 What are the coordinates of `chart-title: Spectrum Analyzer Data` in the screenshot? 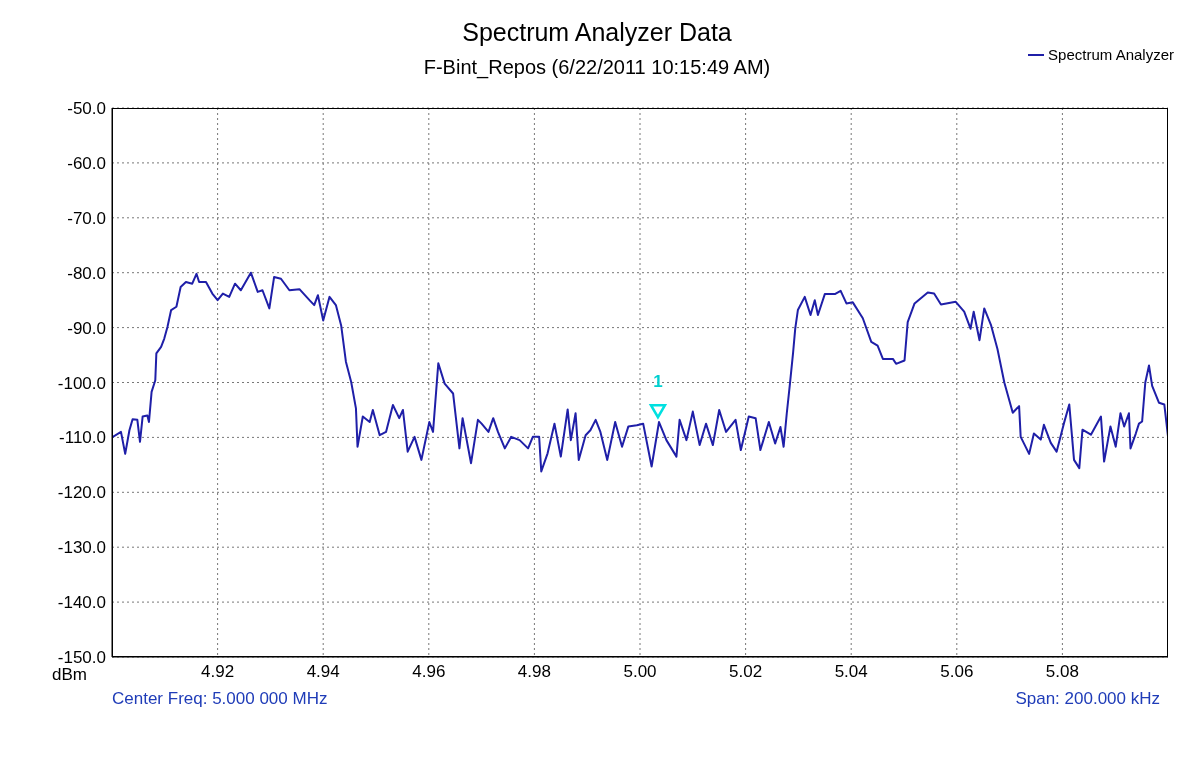 It's located at (597, 32).